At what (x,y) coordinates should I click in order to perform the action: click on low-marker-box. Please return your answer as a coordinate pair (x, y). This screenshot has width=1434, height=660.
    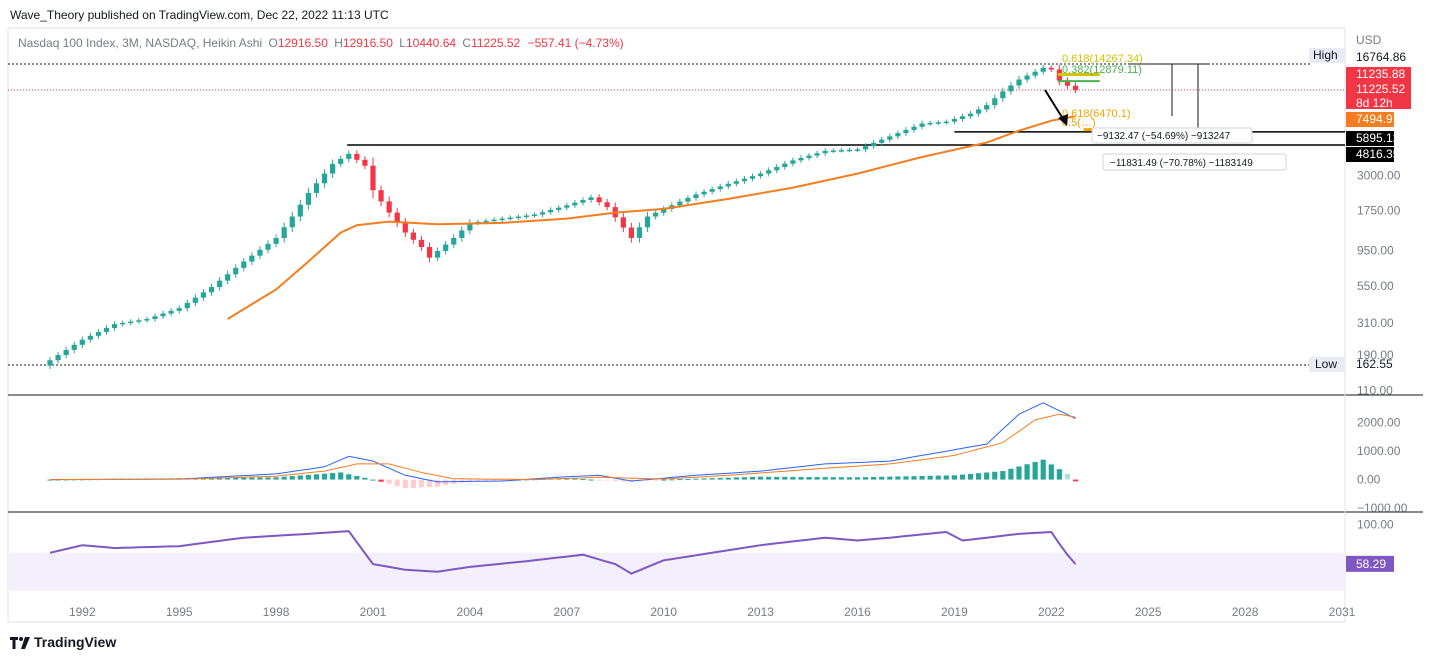
    Looking at the image, I should click on (1327, 364).